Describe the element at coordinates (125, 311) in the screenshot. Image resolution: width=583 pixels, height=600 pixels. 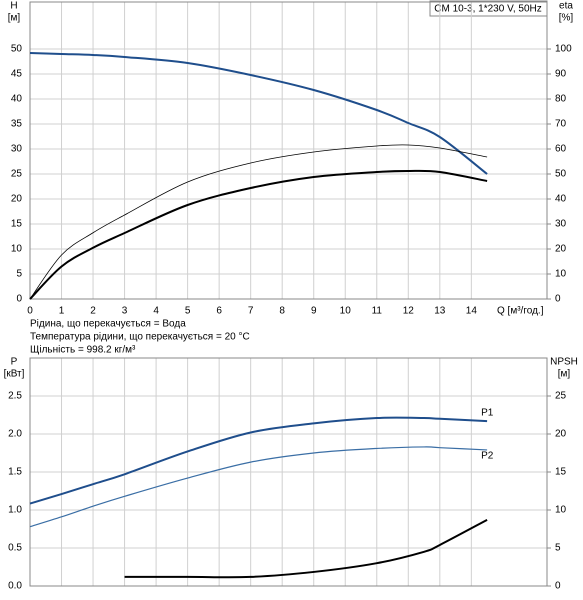
I see `x-tick-label: 3` at that location.